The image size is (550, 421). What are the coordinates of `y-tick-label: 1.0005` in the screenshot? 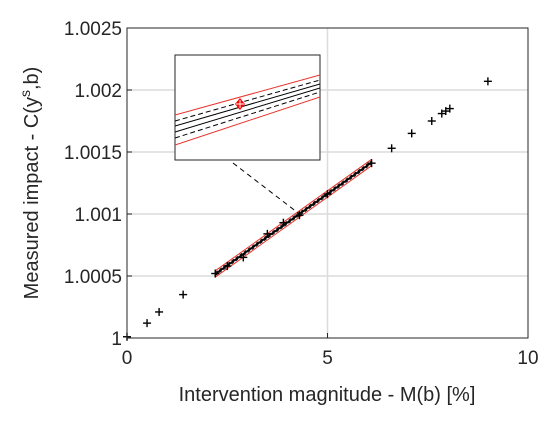 It's located at (93, 277).